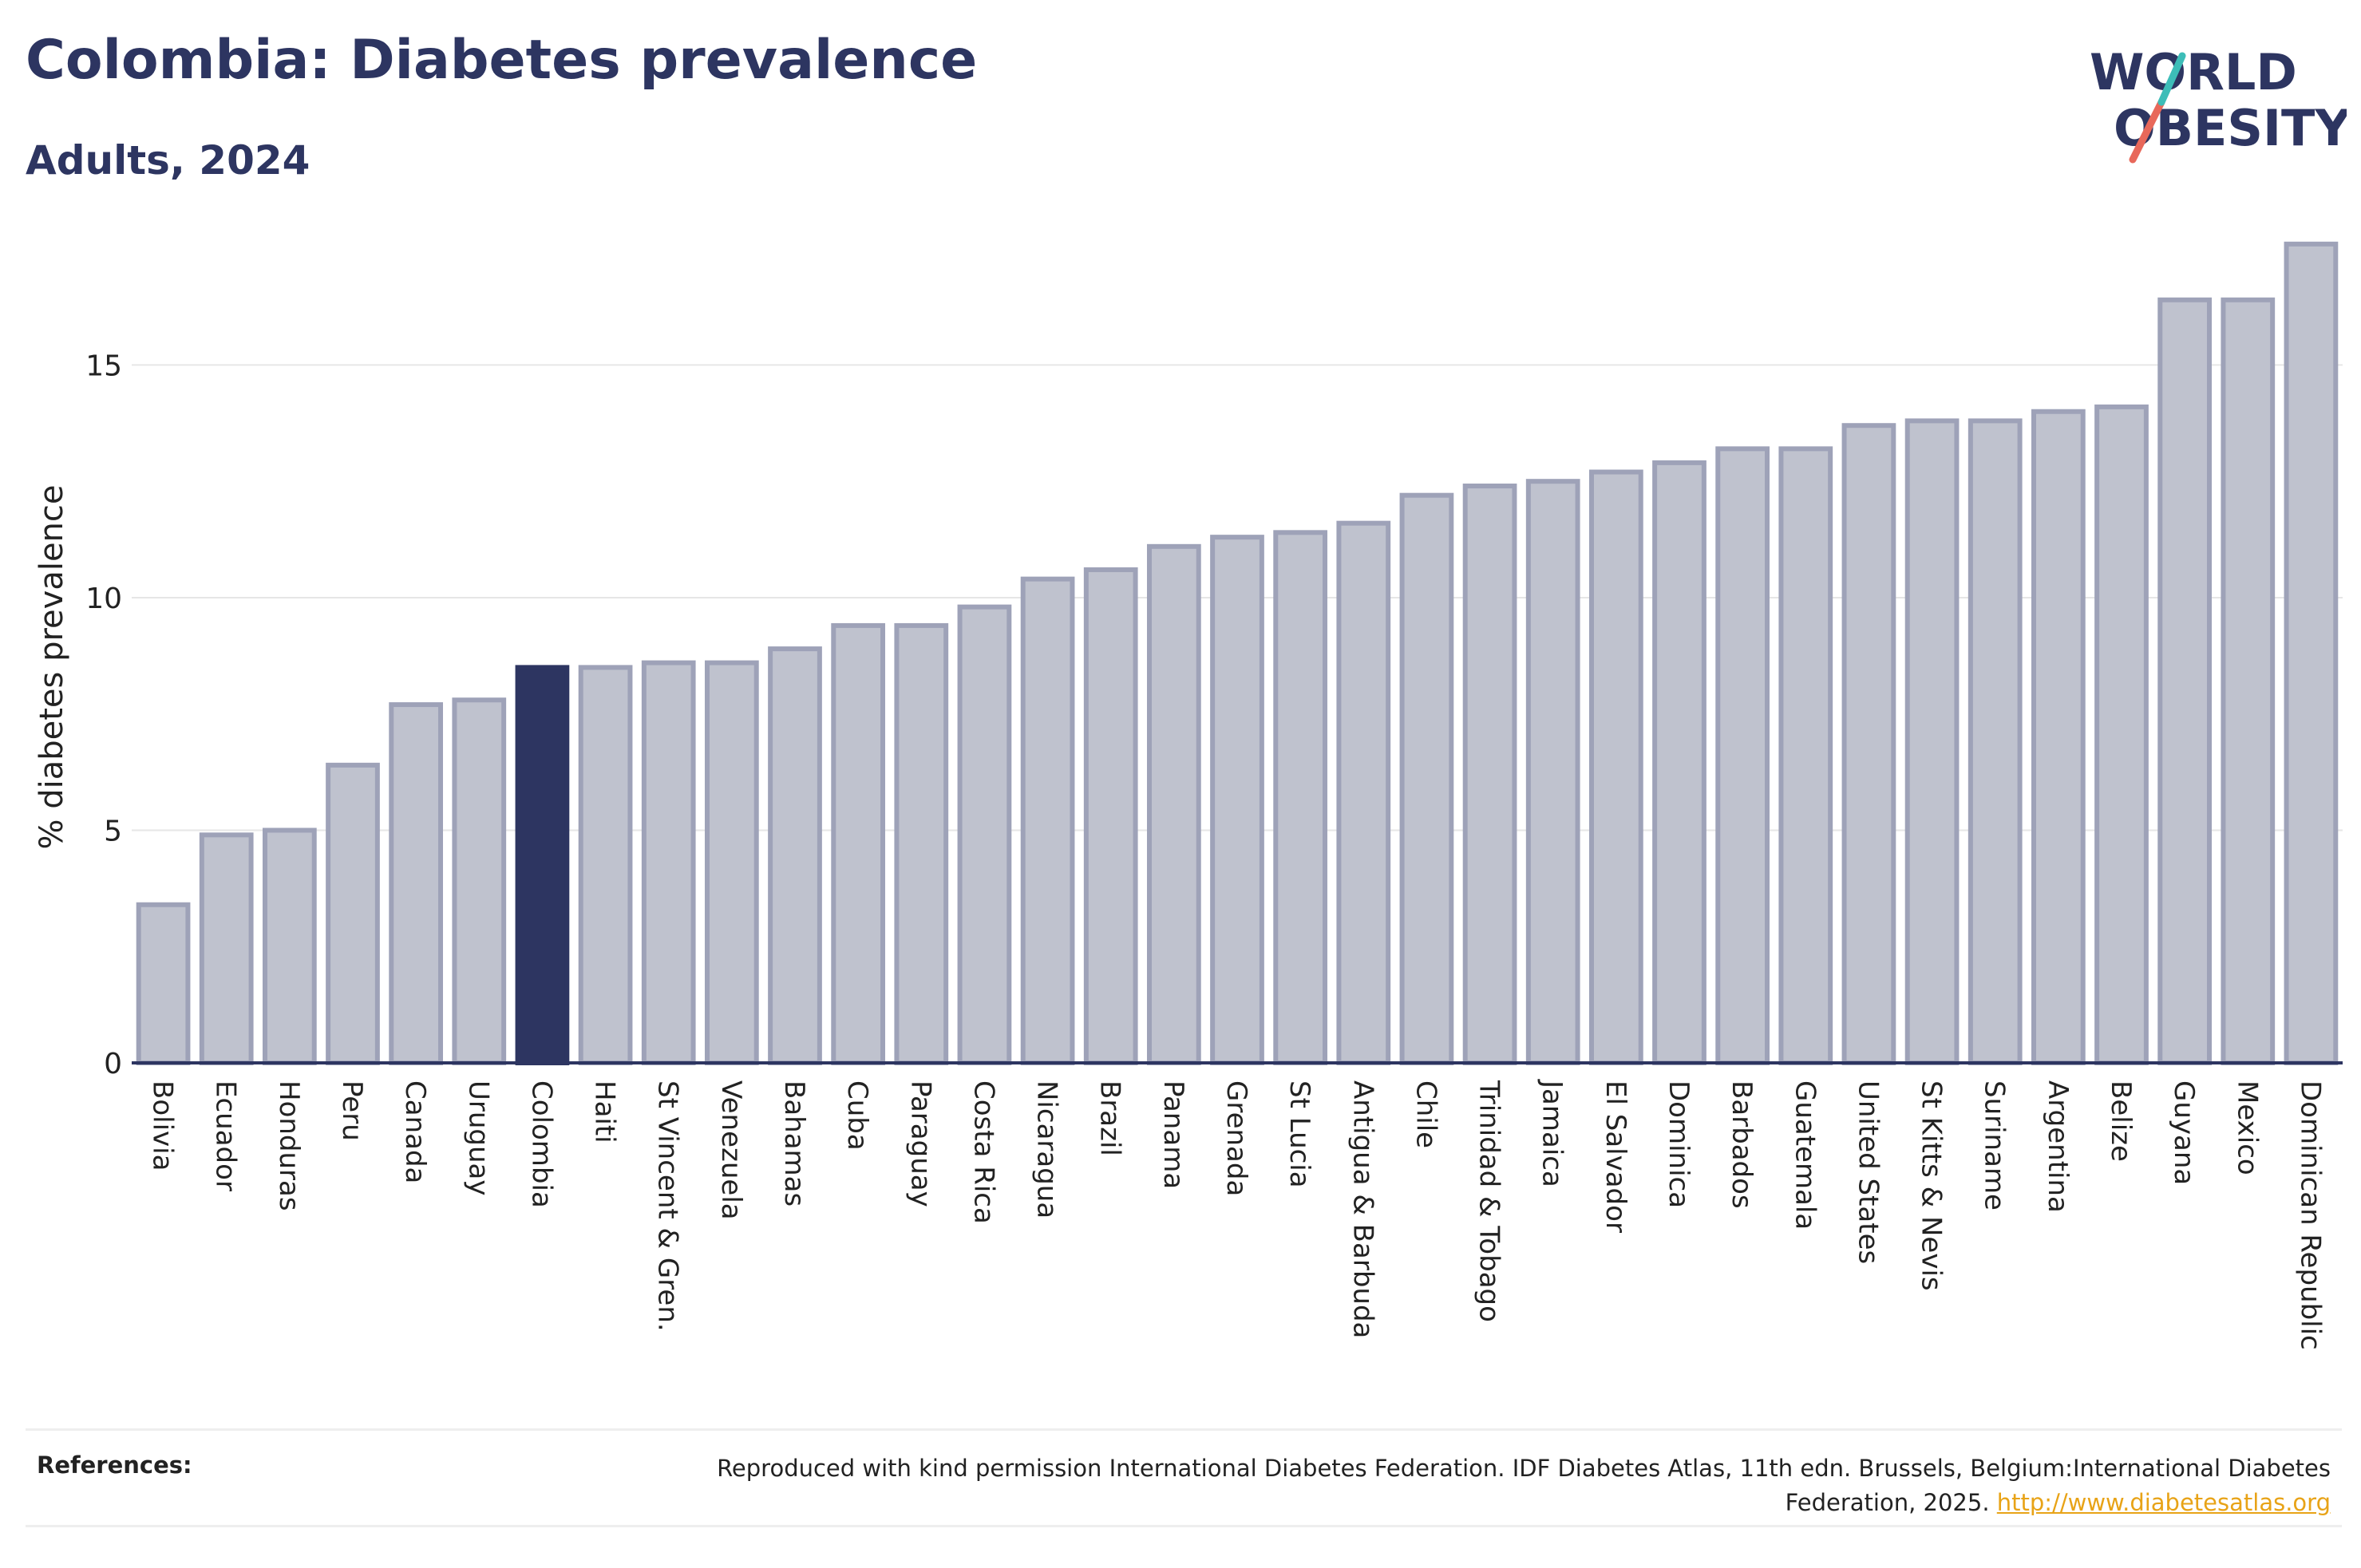 The image size is (2361, 1568). I want to click on x-tick-label: Brazil, so click(1110, 1118).